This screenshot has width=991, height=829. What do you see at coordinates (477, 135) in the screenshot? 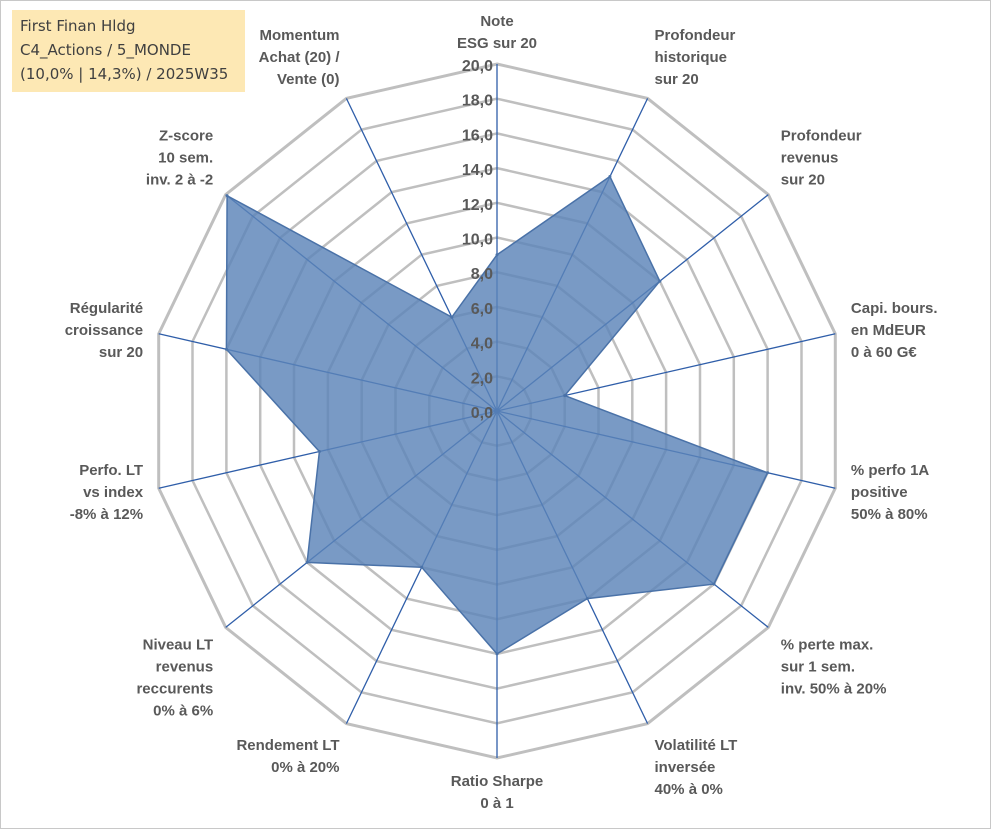
I see `tick-label: 16,0` at bounding box center [477, 135].